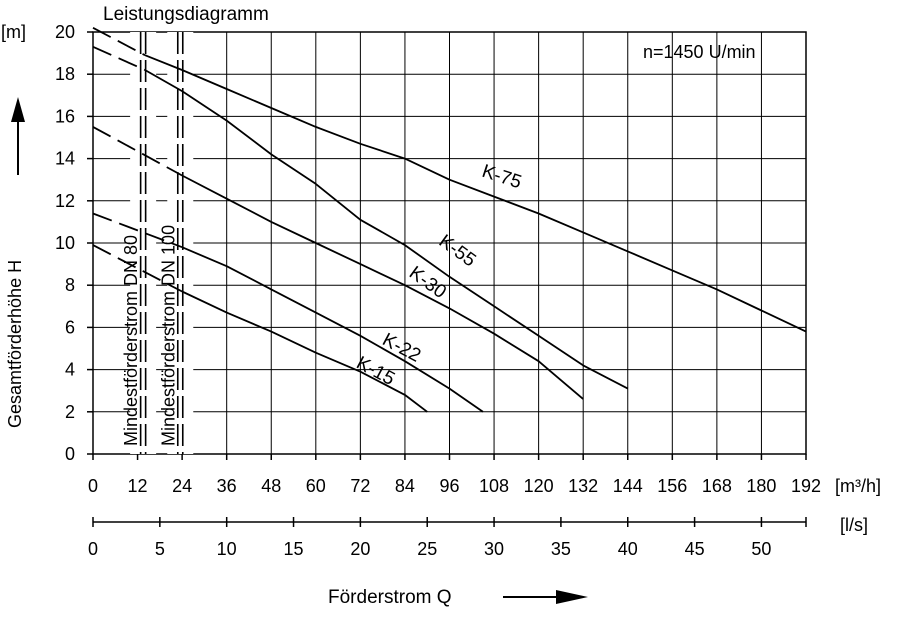 This screenshot has height=638, width=900. Describe the element at coordinates (65, 159) in the screenshot. I see `y-tick-label: 14` at that location.